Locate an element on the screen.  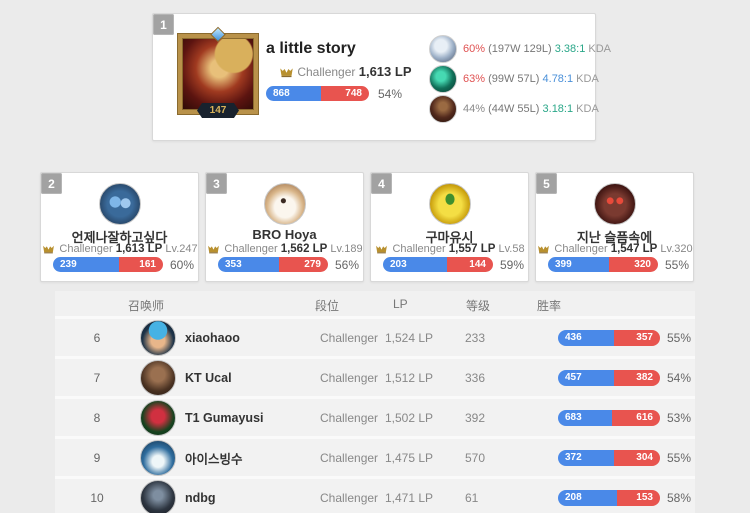
champion-winrate: 60% is located at coordinates (474, 49).